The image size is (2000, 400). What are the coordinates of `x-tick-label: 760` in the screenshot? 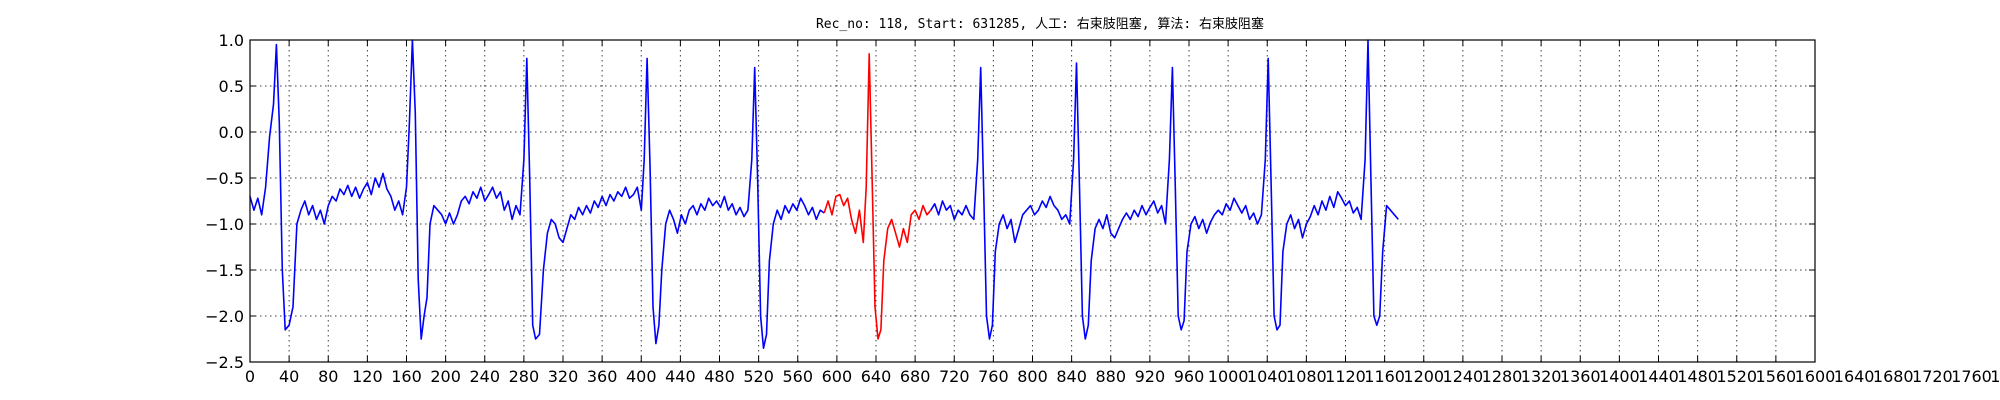 It's located at (993, 376).